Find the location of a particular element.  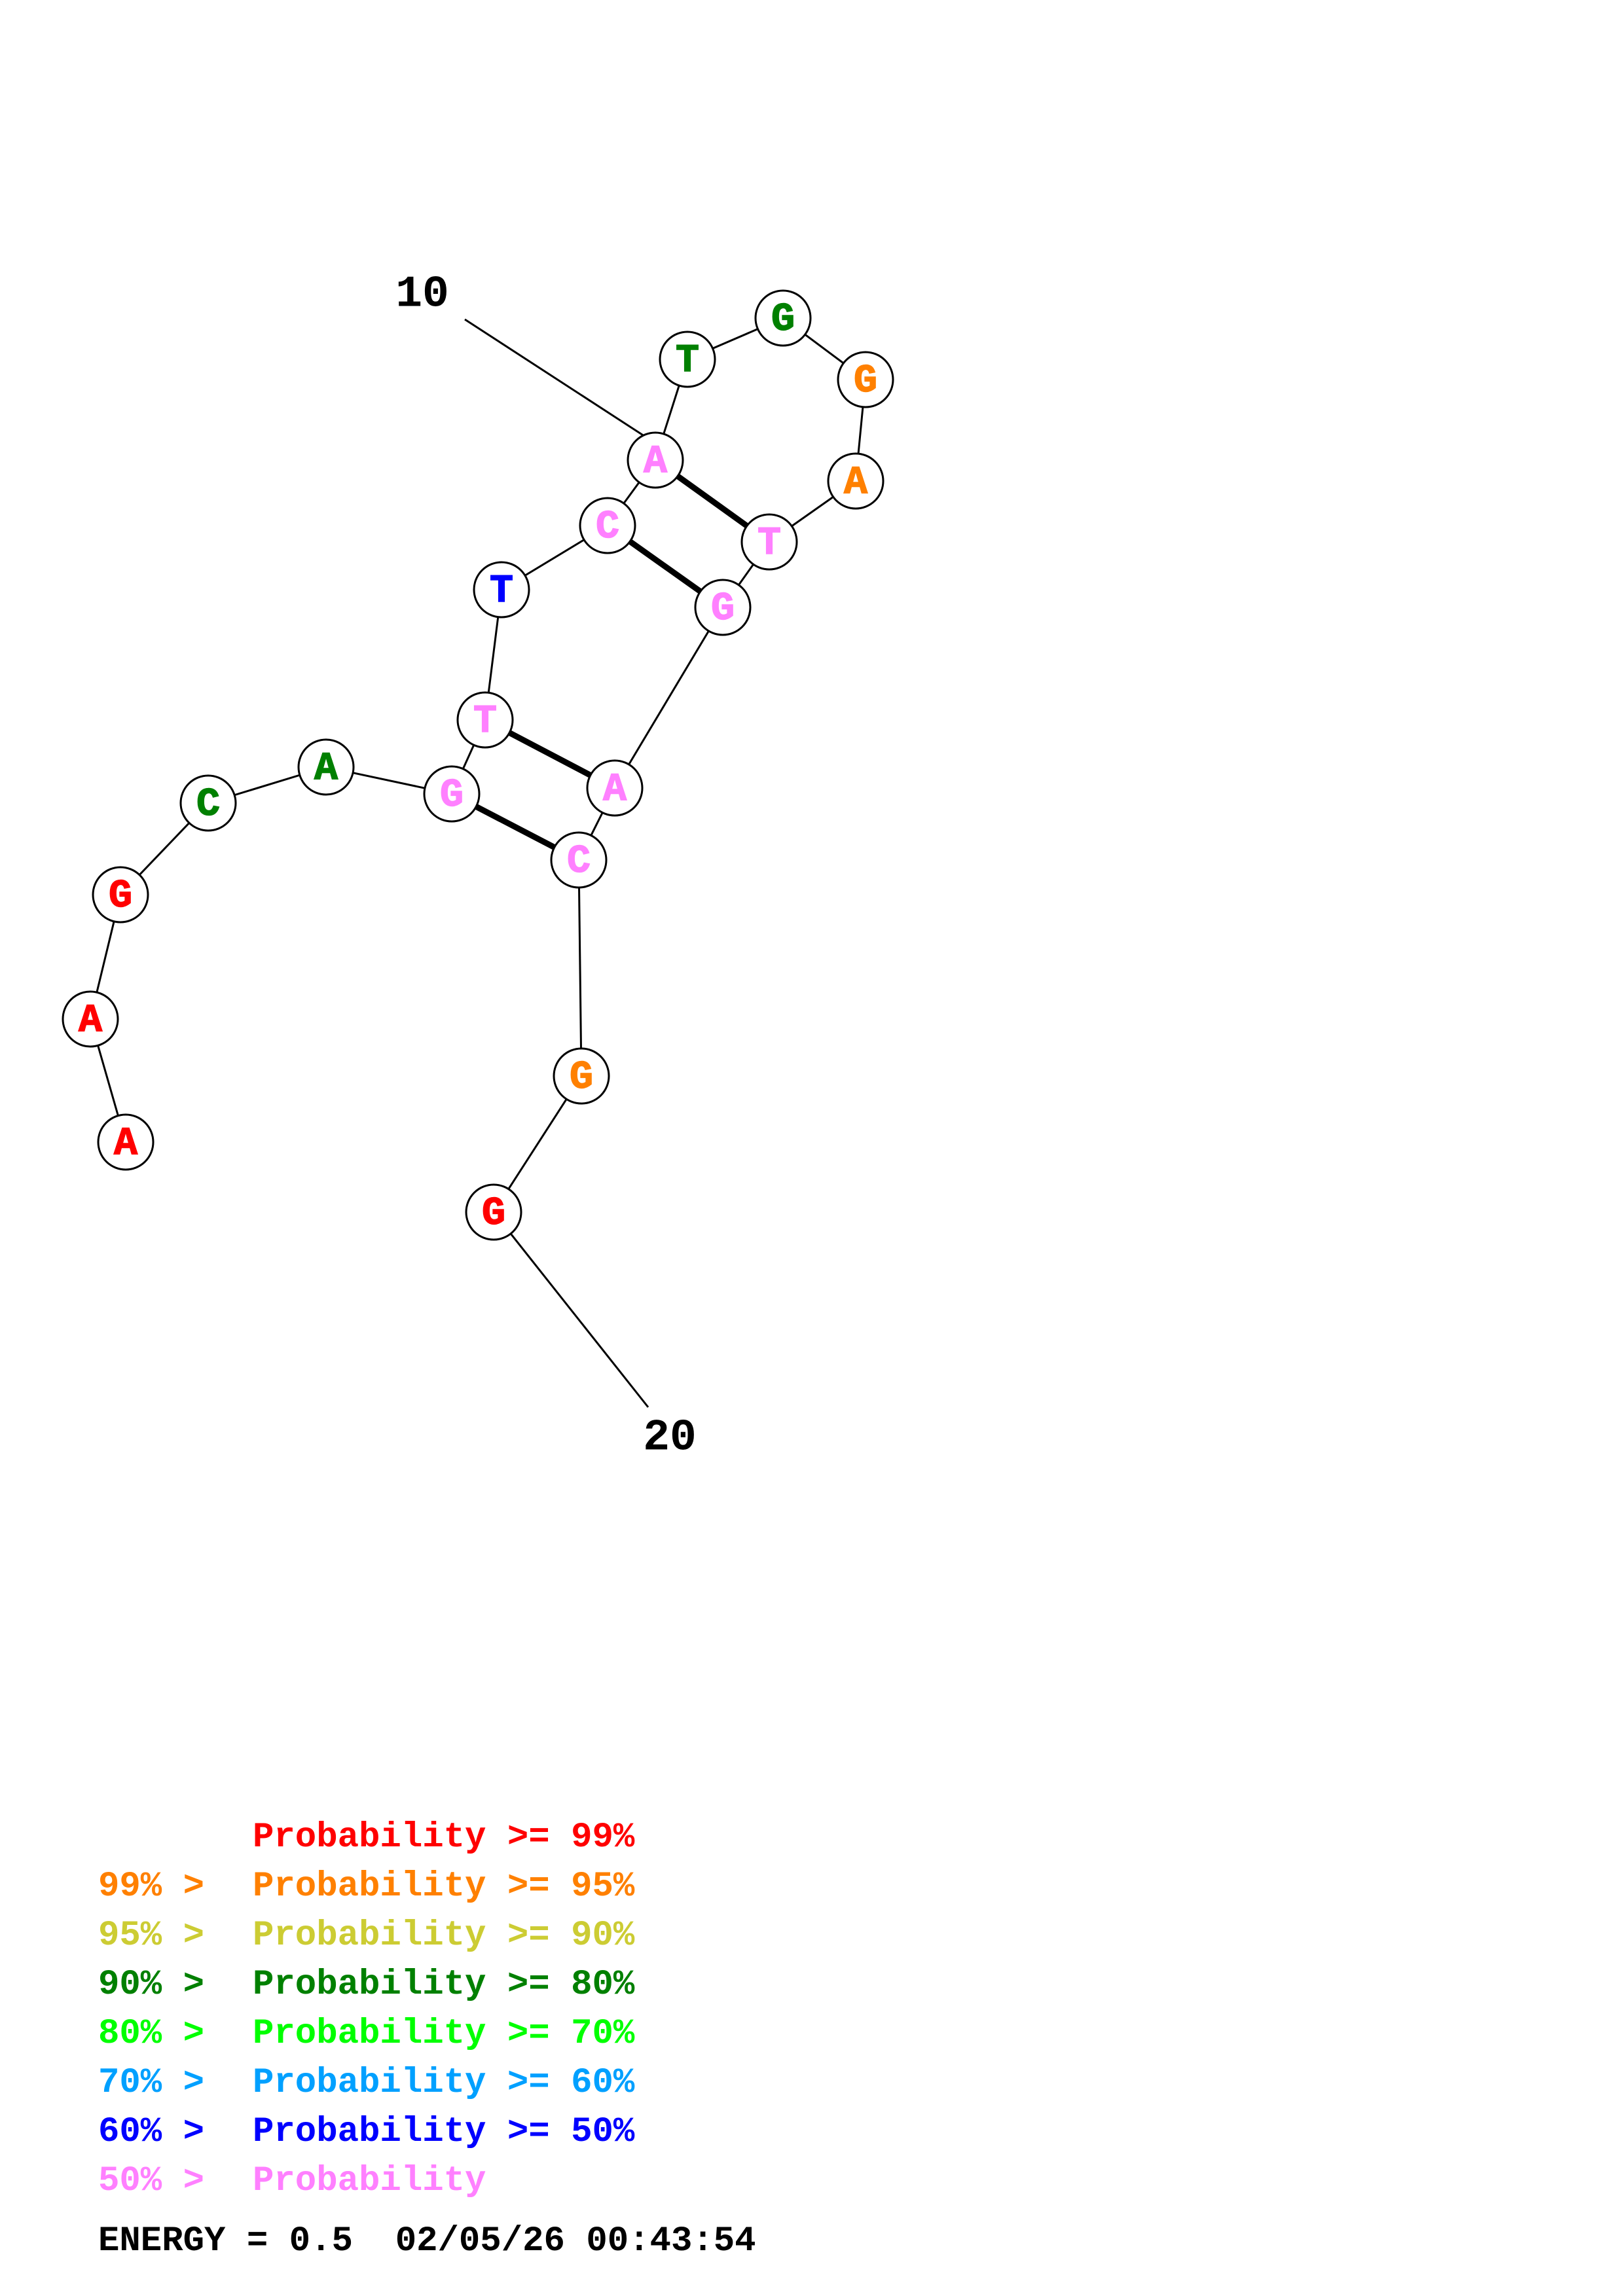

legend-row: 70% > Probability >= 60% is located at coordinates (366, 2083).